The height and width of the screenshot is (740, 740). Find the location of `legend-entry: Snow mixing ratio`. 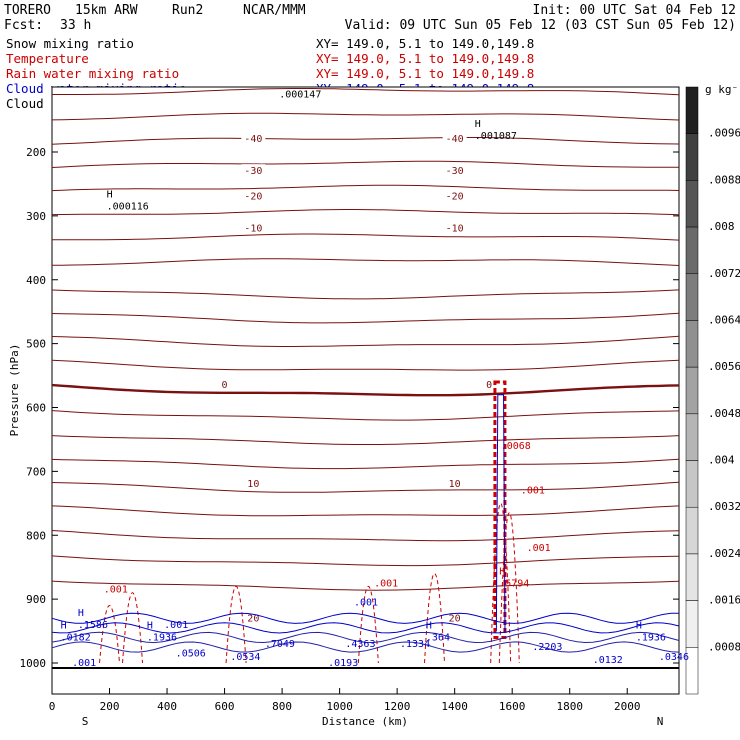

legend-entry: Snow mixing ratio is located at coordinates (70, 43).